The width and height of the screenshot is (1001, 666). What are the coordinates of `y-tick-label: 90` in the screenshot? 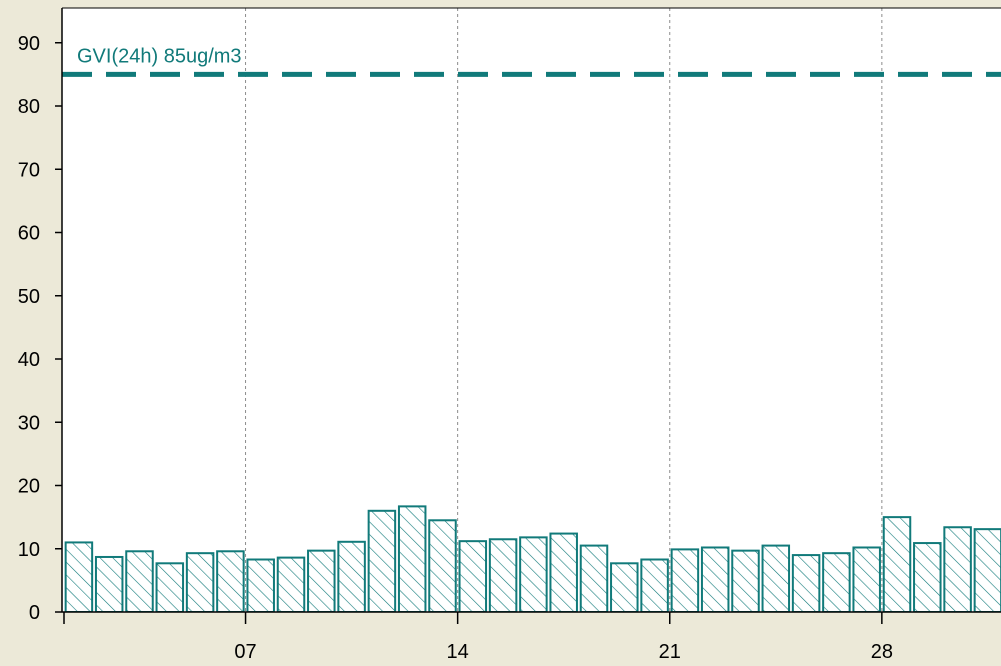 It's located at (29, 44).